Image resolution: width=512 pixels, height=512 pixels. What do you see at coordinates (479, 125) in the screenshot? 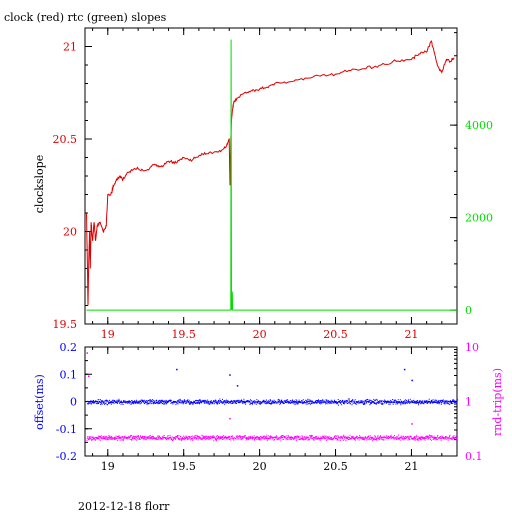
I see `y2-tick-label: 4000` at bounding box center [479, 125].